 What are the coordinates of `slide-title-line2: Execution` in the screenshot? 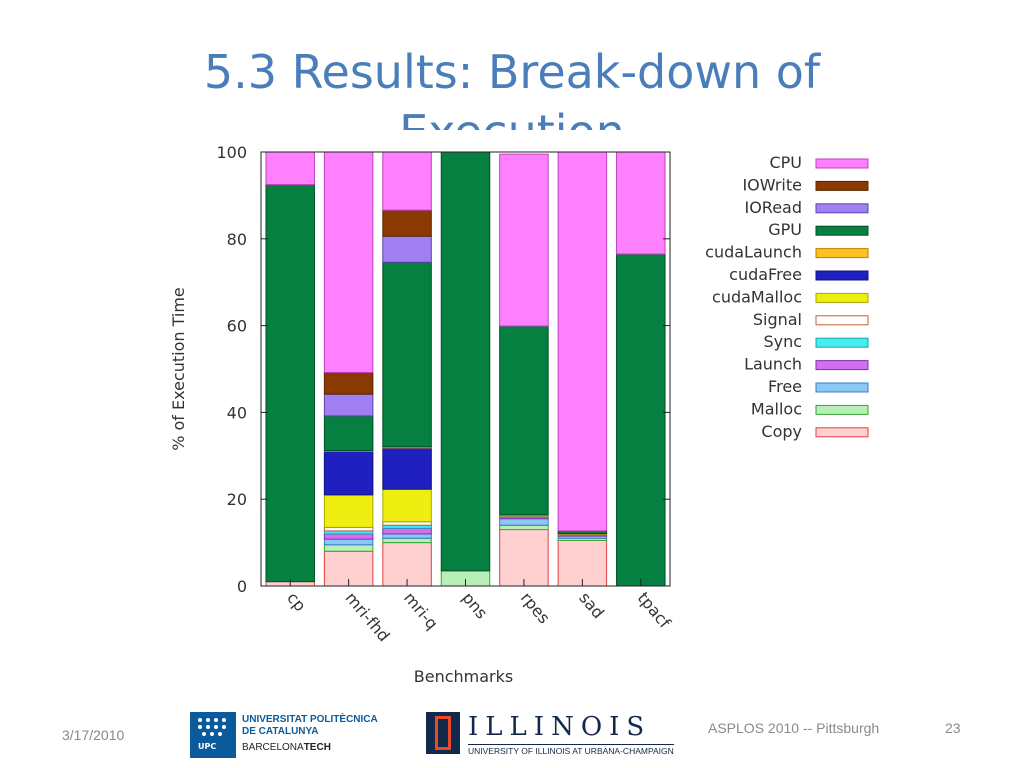 It's located at (512, 116).